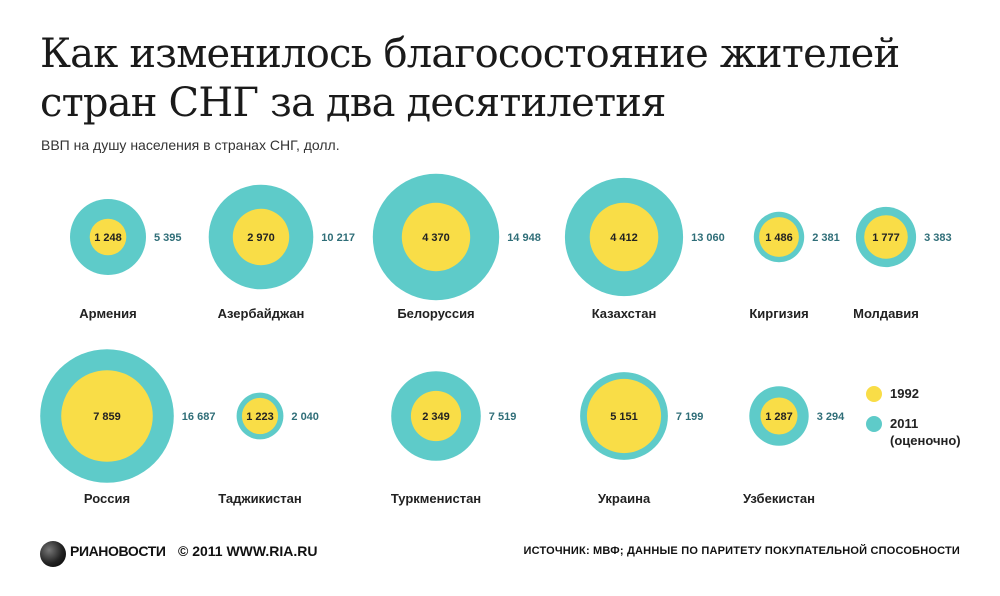 This screenshot has height=596, width=1000. What do you see at coordinates (831, 417) in the screenshot?
I see `value-label-2011: 3 294` at bounding box center [831, 417].